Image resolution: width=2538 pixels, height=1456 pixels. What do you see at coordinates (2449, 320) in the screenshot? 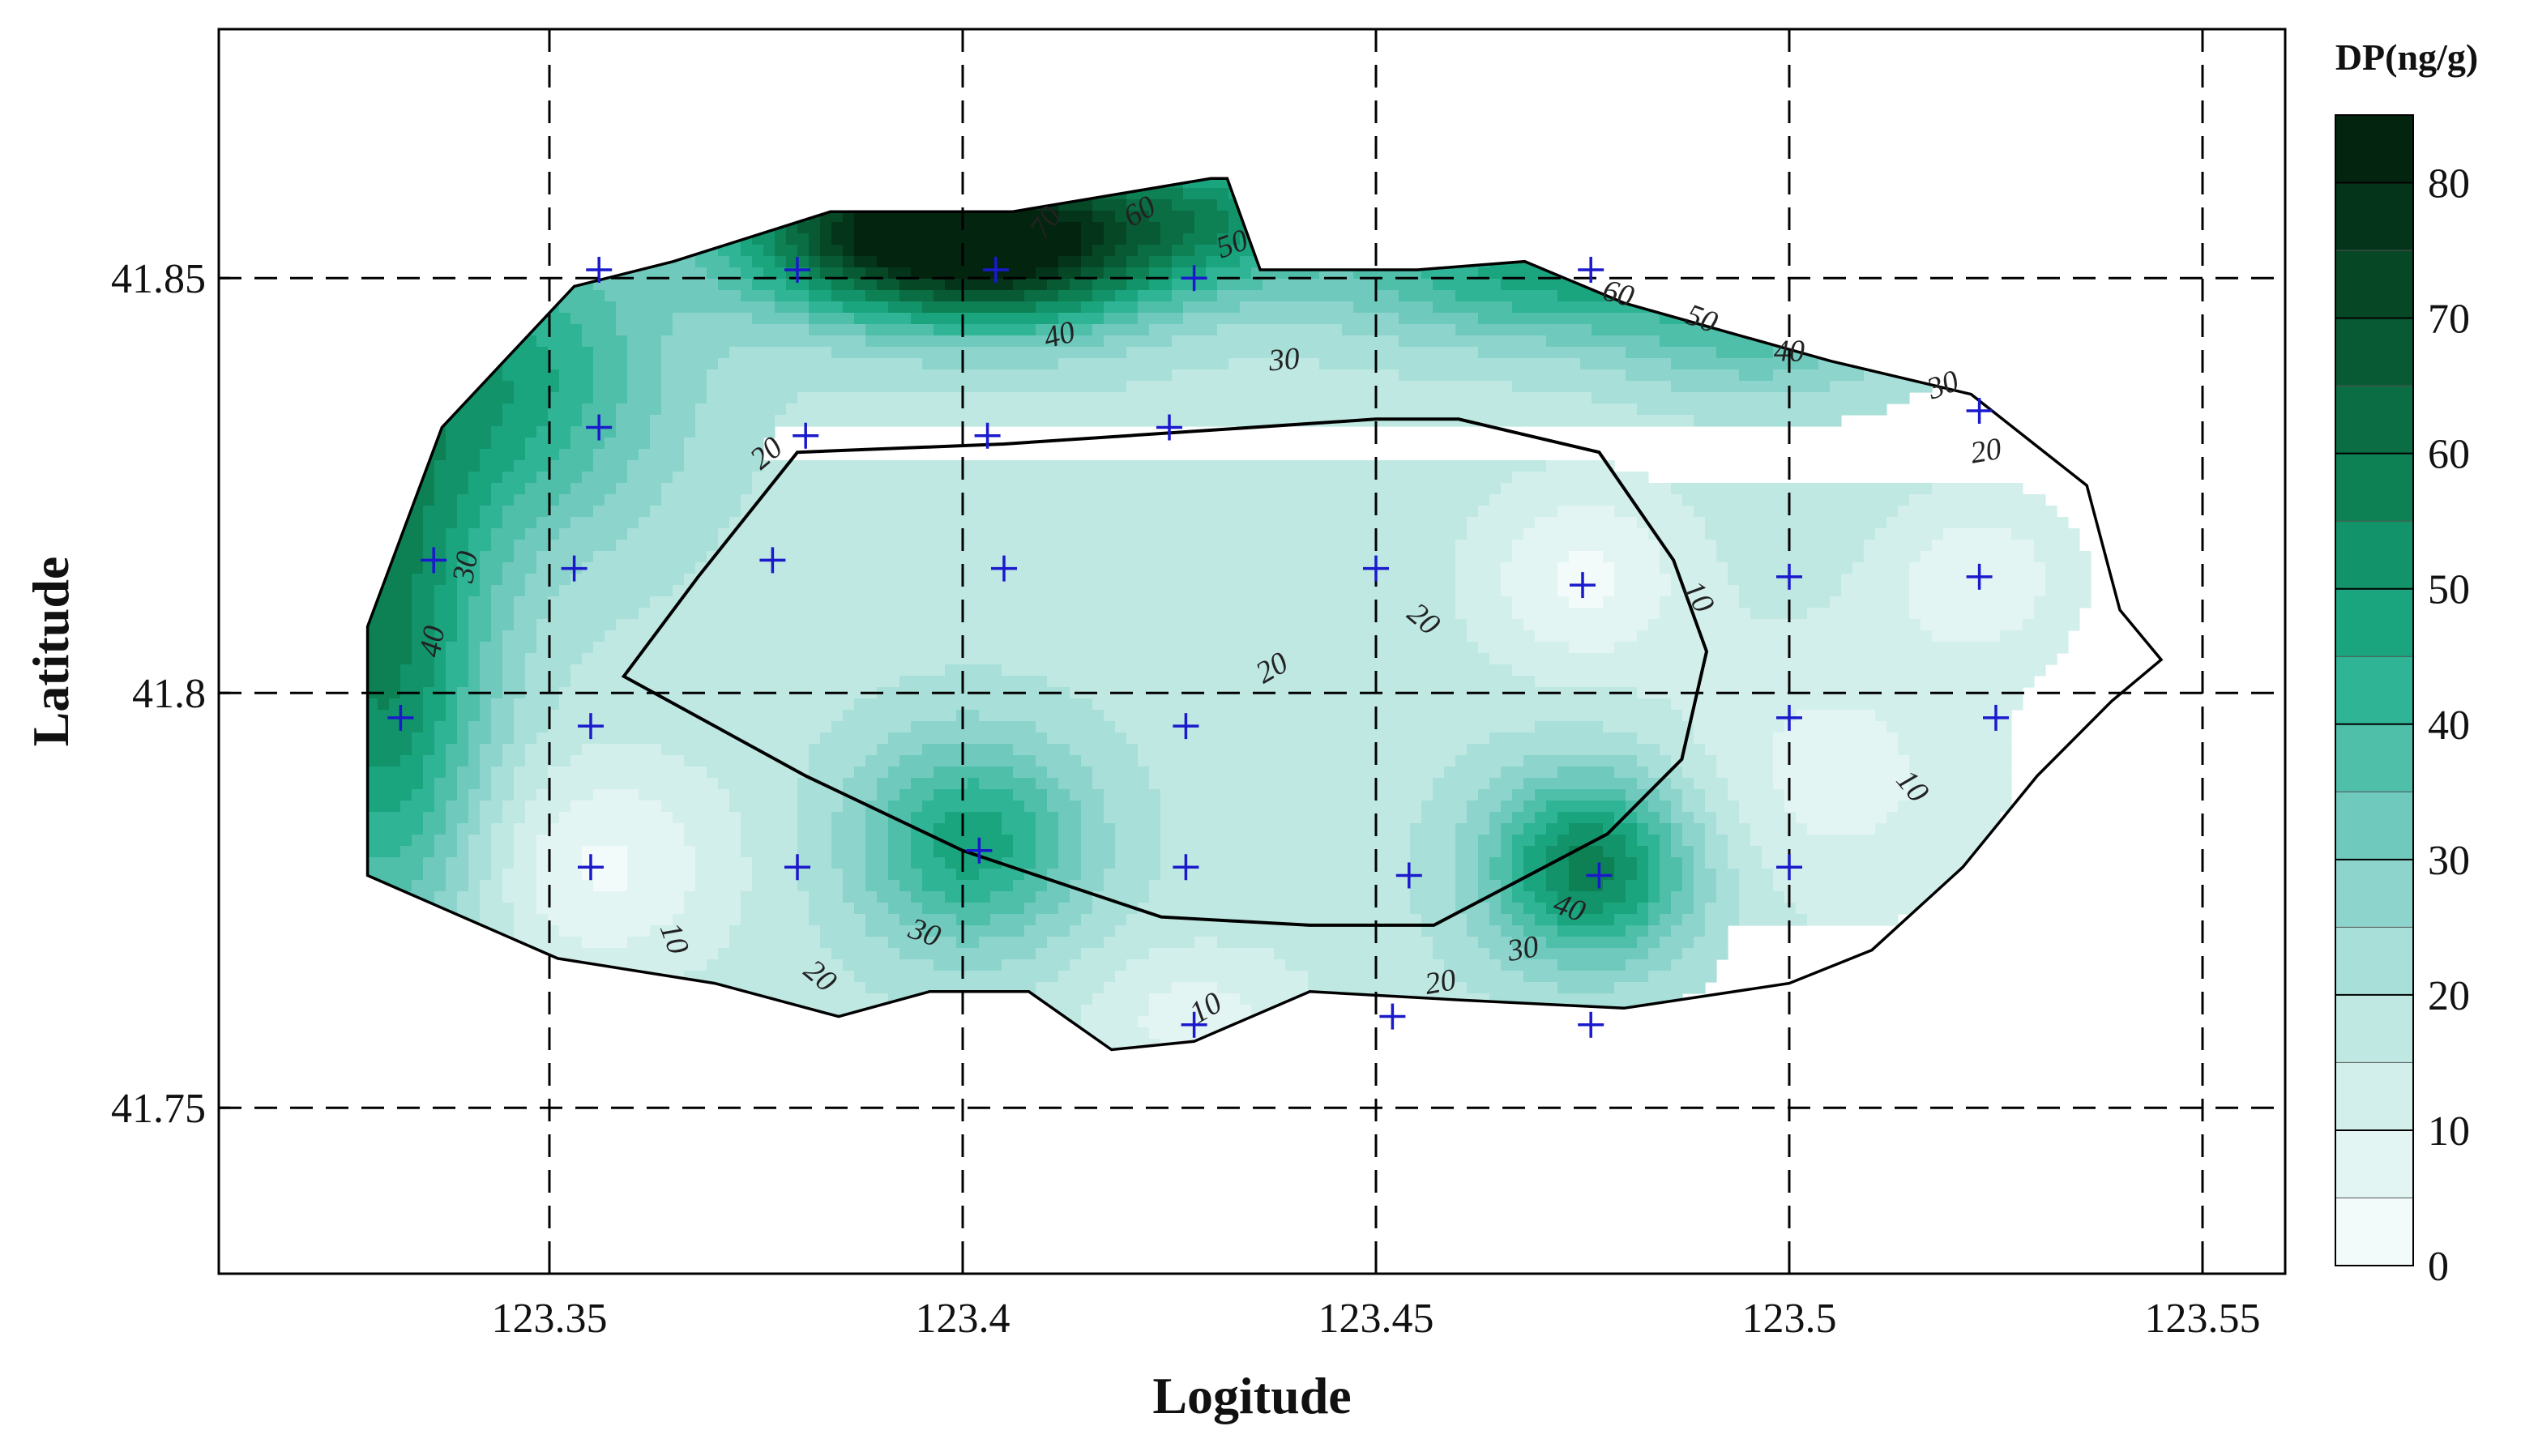
I see `colorbar-tick-label: 70` at bounding box center [2449, 320].